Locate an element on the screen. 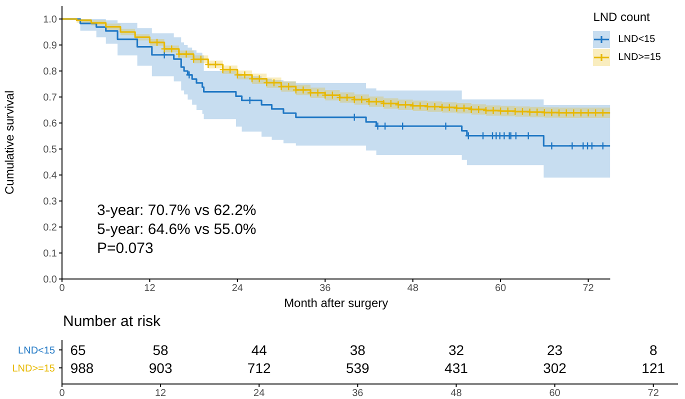 This screenshot has width=685, height=399. x-axis-title: Month after surgery is located at coordinates (336, 303).